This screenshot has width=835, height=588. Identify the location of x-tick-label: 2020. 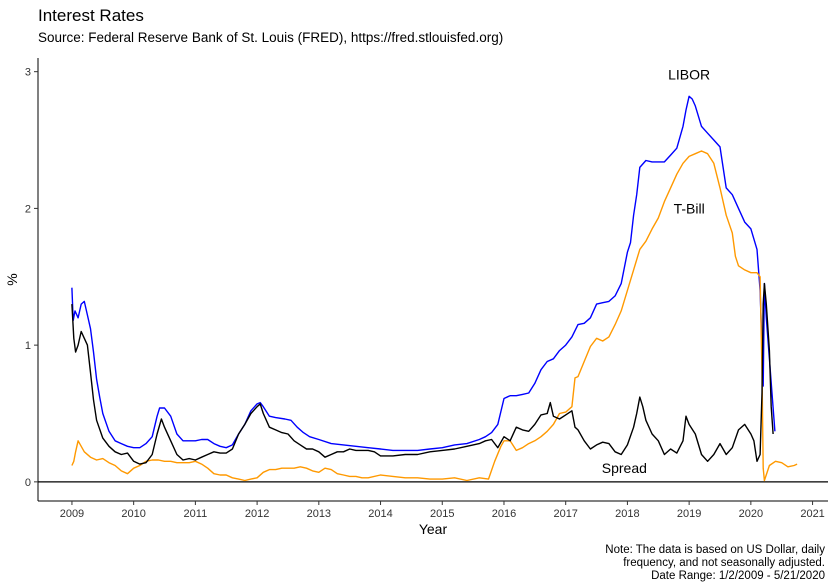
(751, 514).